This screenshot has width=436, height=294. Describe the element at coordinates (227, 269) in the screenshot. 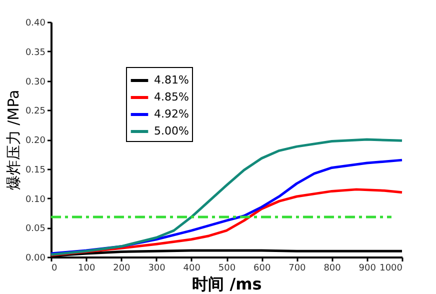

I see `x-tick-label: 500` at that location.